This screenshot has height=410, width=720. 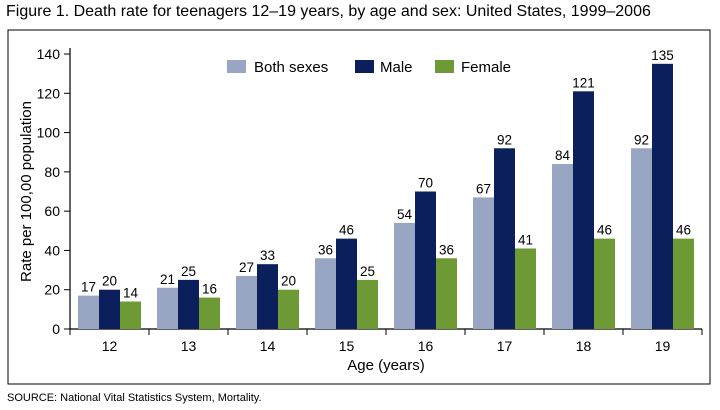 What do you see at coordinates (49, 133) in the screenshot?
I see `y-tick-label: 100` at bounding box center [49, 133].